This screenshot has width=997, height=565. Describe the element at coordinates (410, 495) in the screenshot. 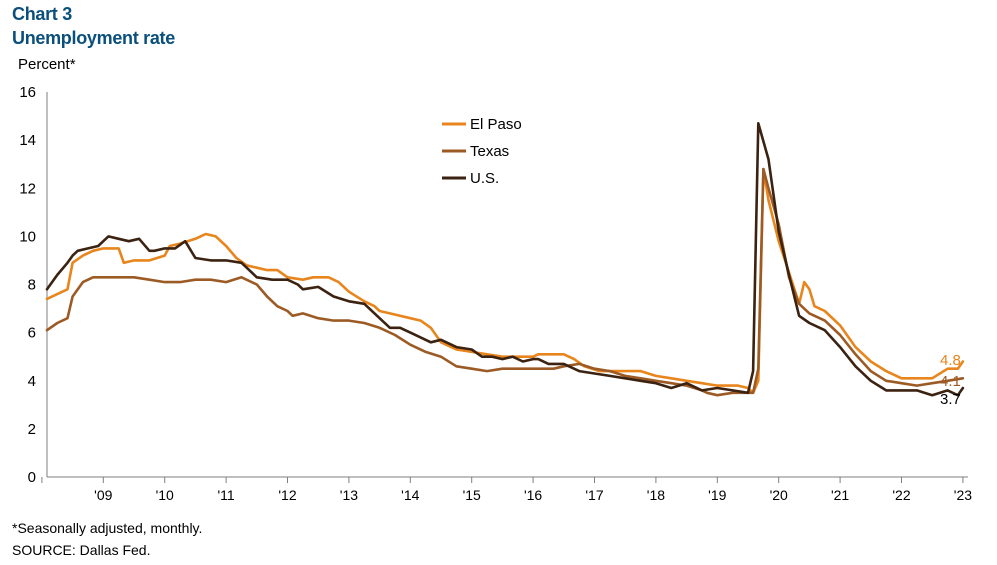

I see `x-tick-label: '14` at that location.